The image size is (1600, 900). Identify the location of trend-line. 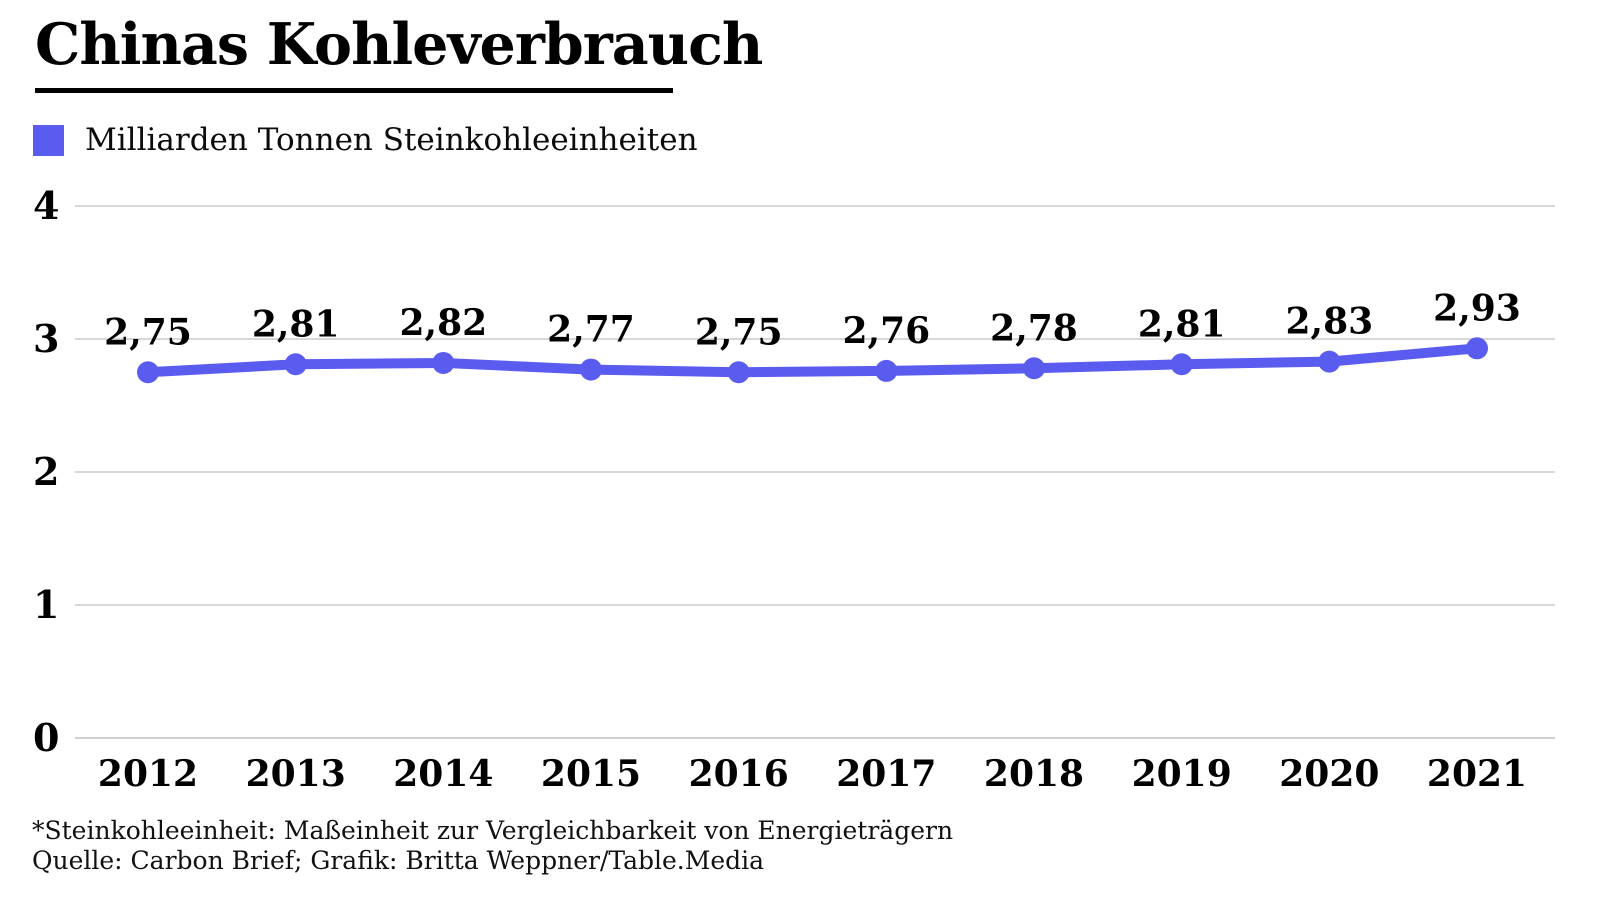
(812, 360).